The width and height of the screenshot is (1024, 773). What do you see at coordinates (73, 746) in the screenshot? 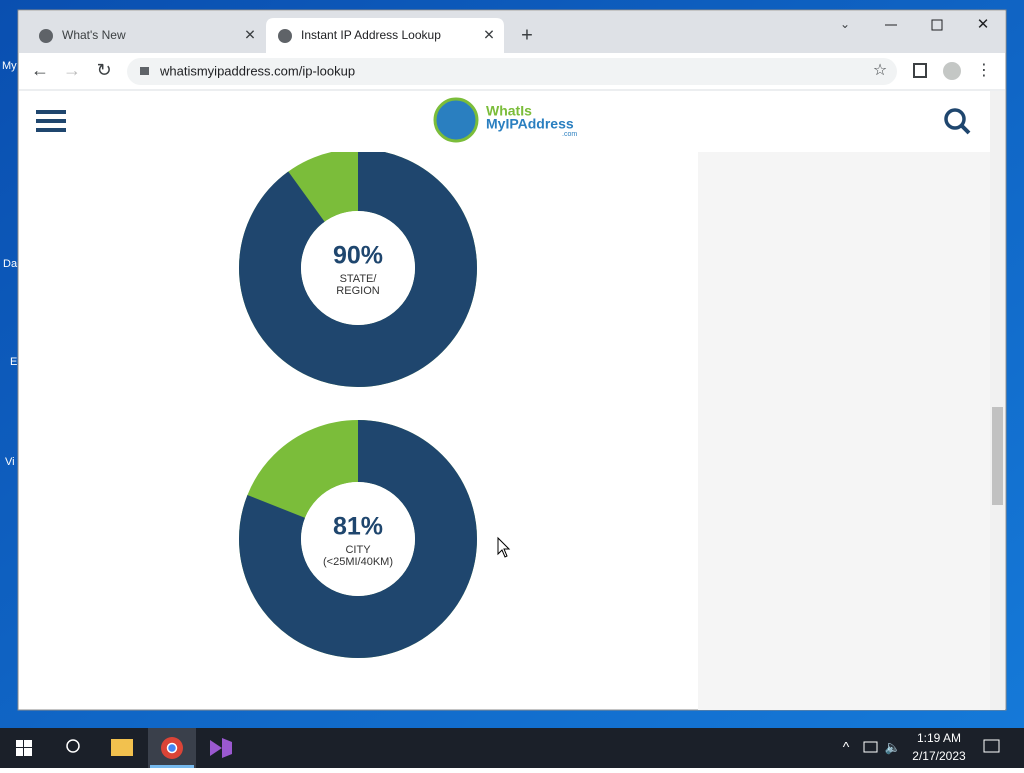
I see `search-taskbar` at bounding box center [73, 746].